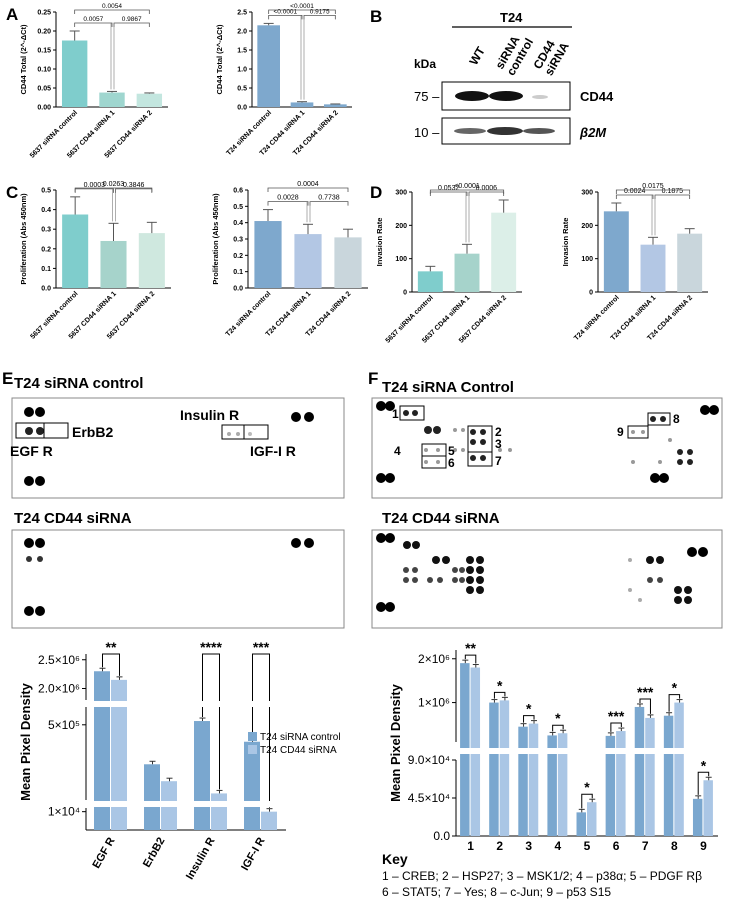  I want to click on p-value-label: 0.1875, so click(673, 191).